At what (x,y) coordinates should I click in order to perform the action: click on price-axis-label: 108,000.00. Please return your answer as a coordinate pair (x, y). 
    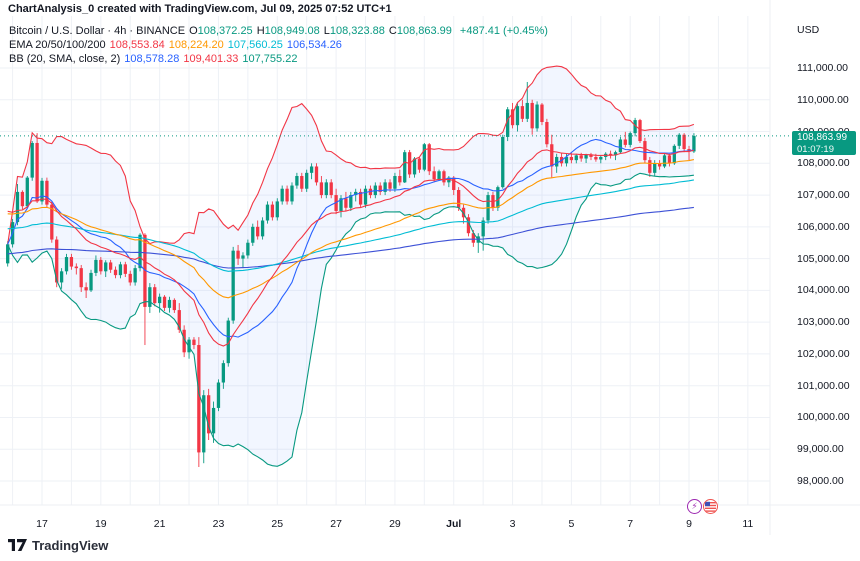
    Looking at the image, I should click on (823, 163).